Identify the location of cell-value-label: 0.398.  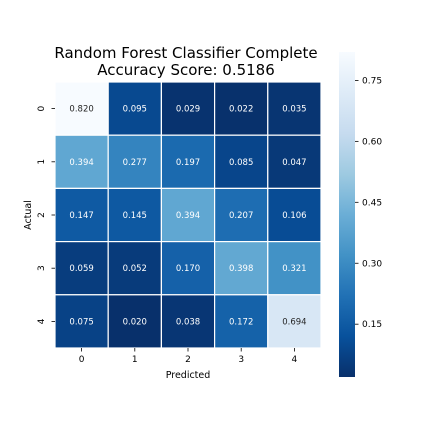
(241, 269).